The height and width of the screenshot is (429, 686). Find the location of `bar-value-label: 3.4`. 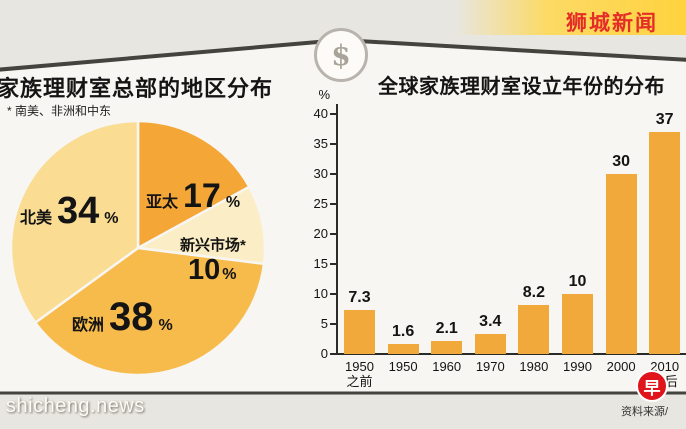

bar-value-label: 3.4 is located at coordinates (490, 321).